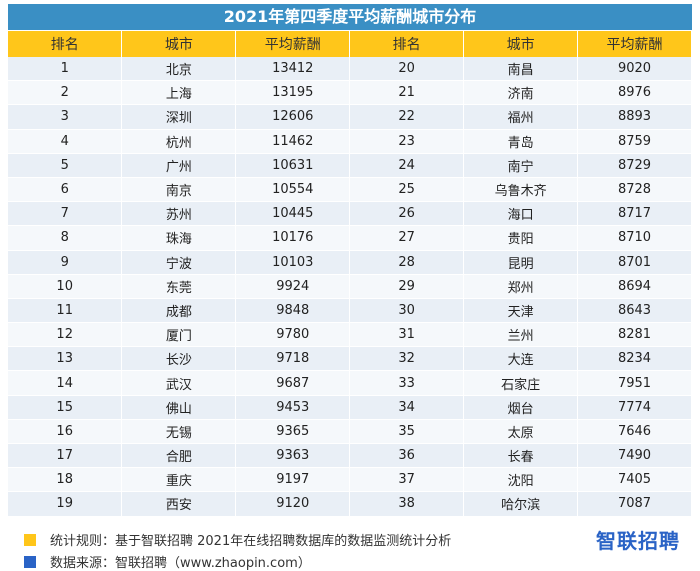  I want to click on salary-cell-left: 13412, so click(293, 69).